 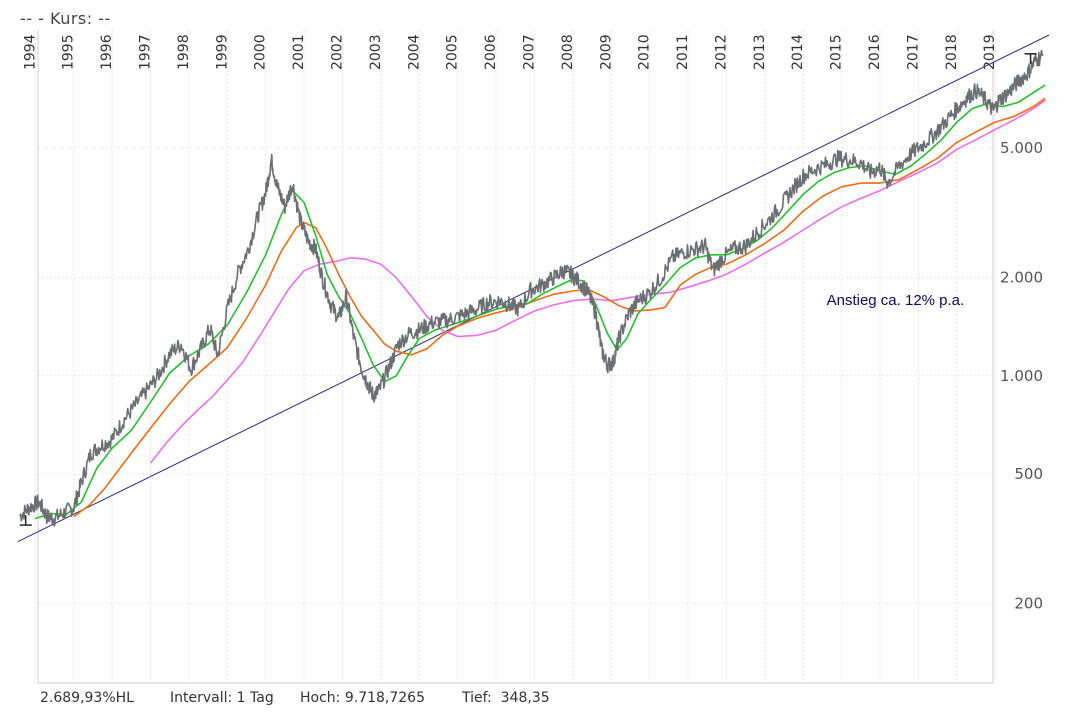 What do you see at coordinates (721, 52) in the screenshot?
I see `x-tick-label-2012: 2012` at bounding box center [721, 52].